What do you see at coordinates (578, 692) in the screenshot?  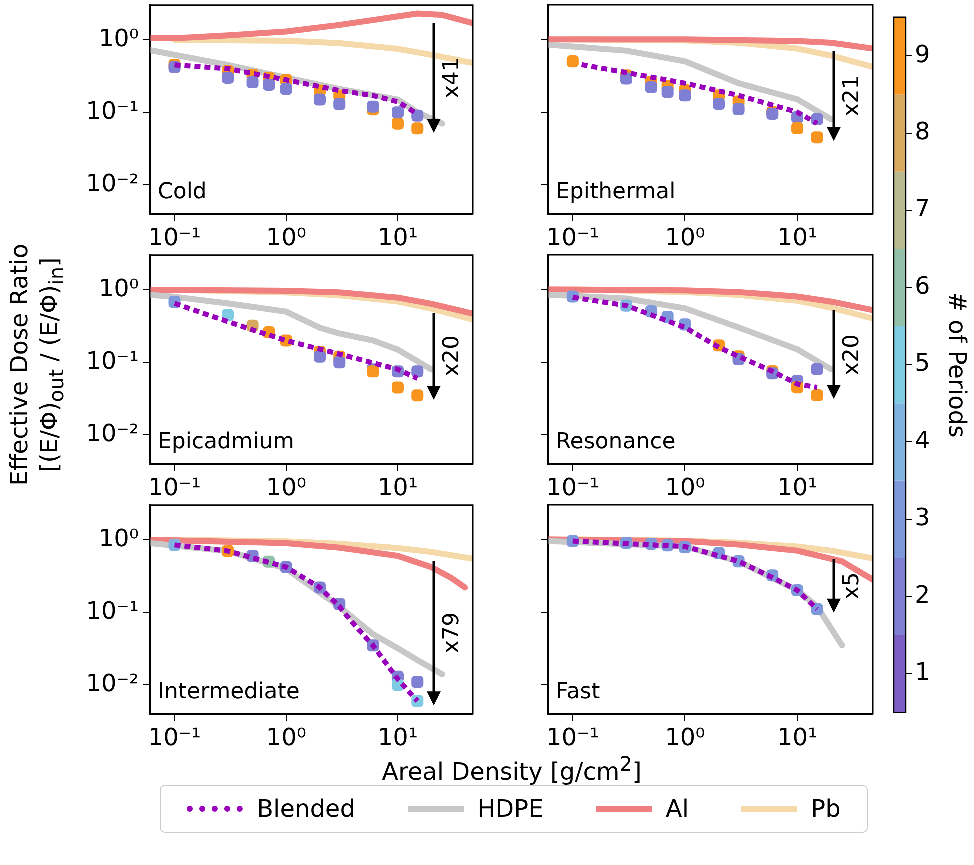 I see `text: Fast` at bounding box center [578, 692].